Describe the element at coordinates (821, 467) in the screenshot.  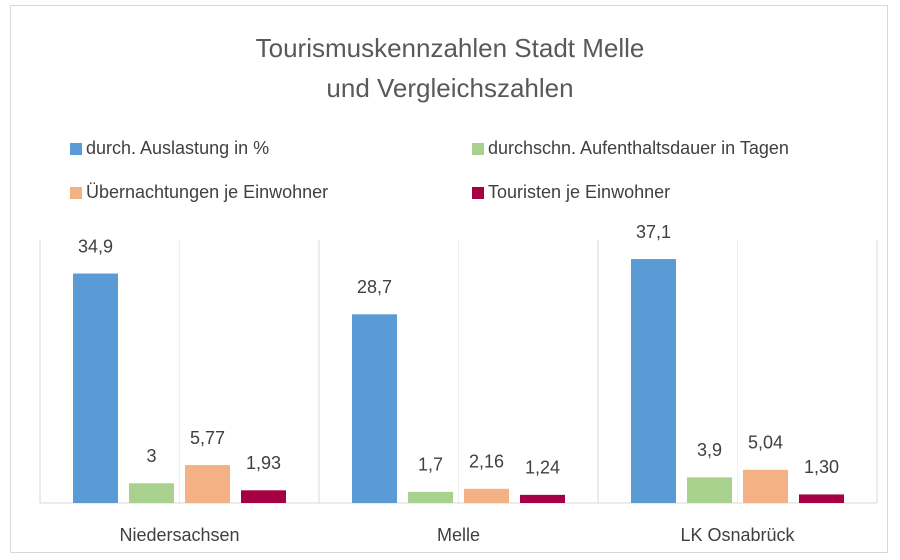
I see `data-label: 1,30` at that location.